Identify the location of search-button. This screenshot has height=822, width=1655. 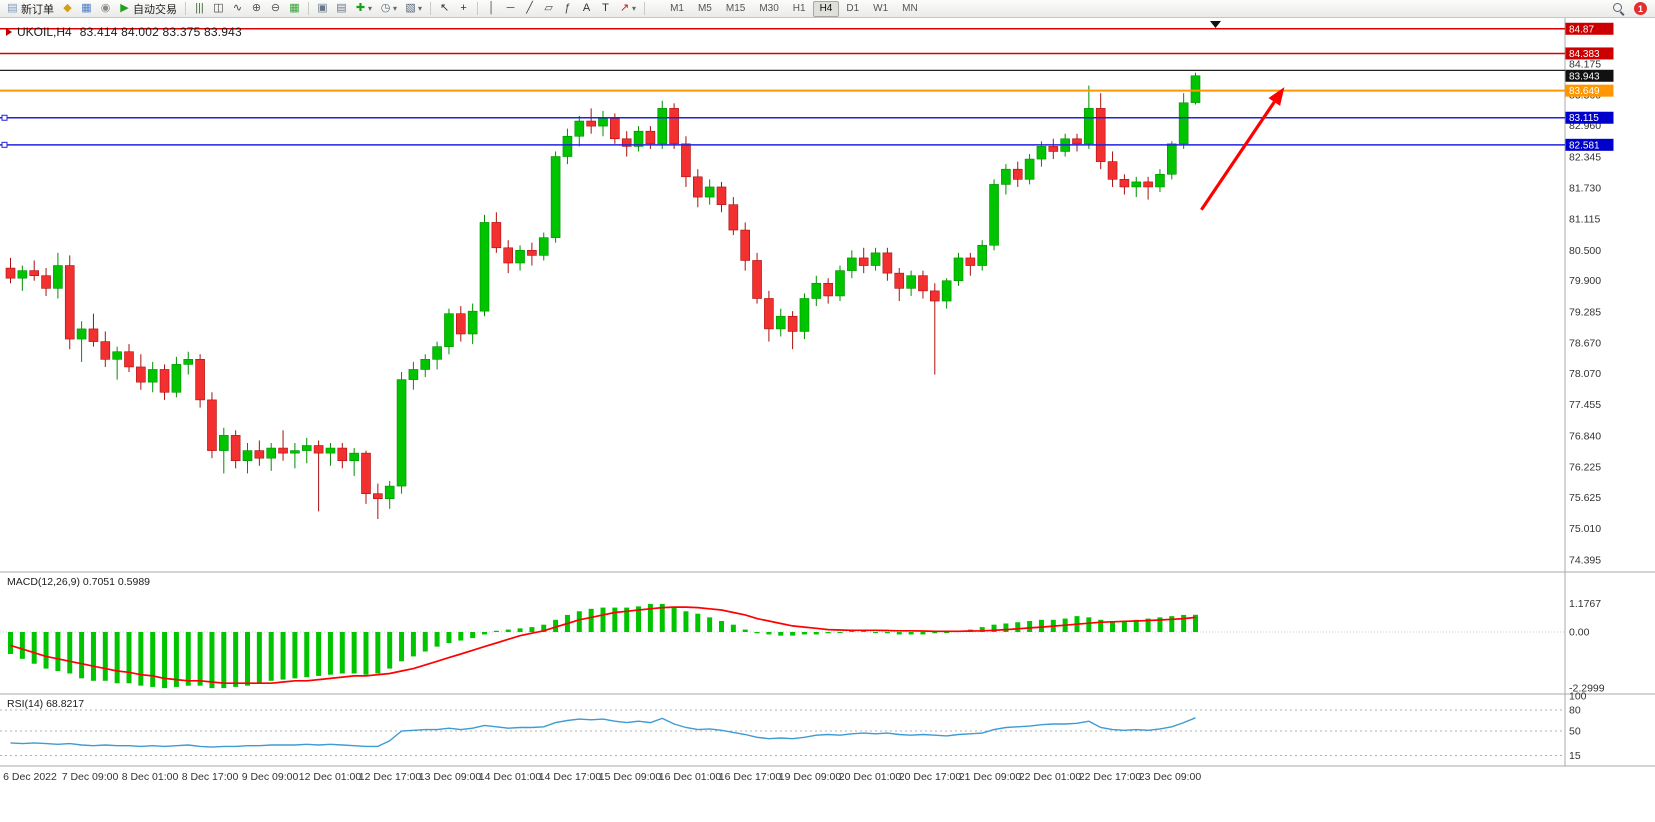
(1618, 9).